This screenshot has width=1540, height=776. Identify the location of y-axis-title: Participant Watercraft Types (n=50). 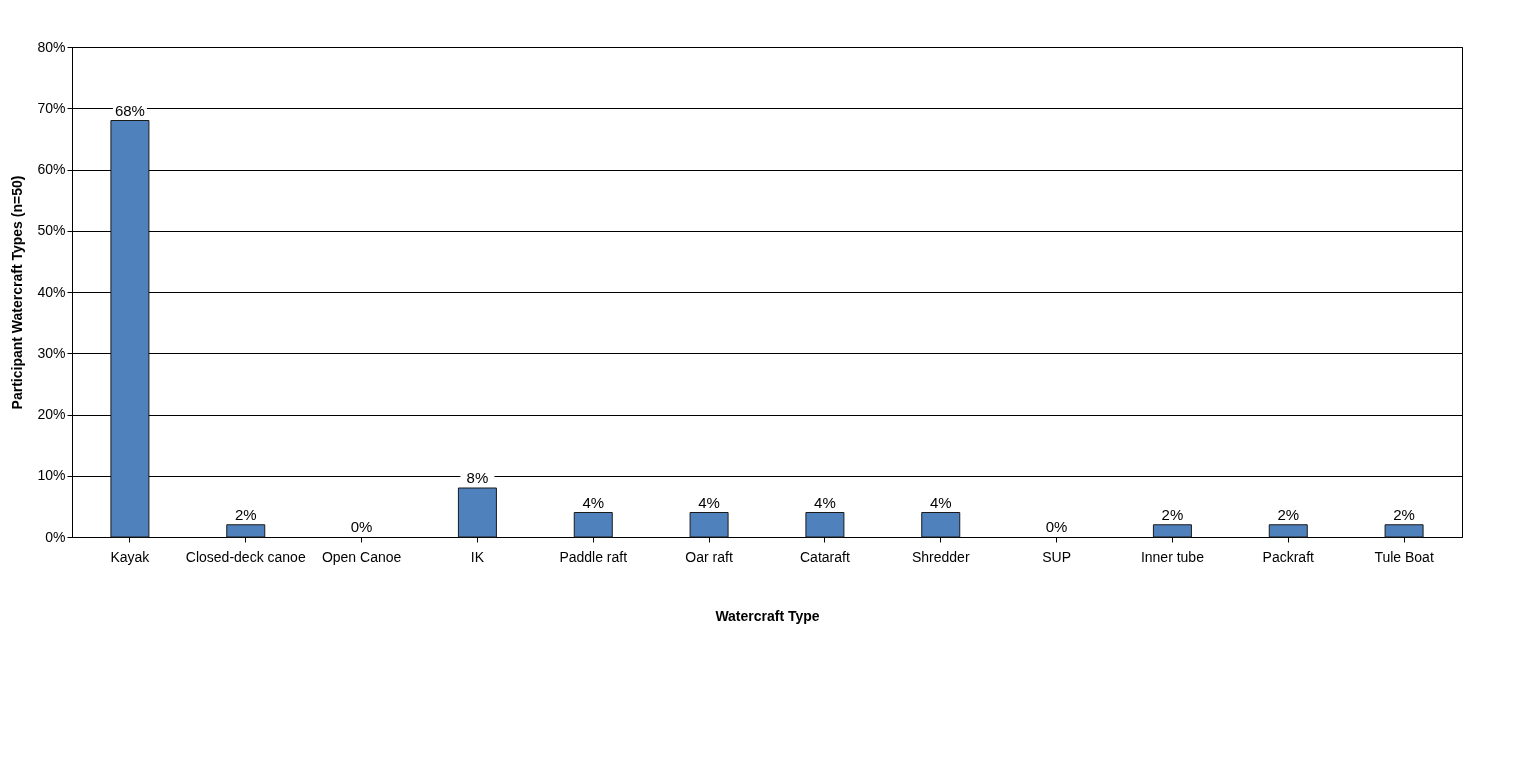
(17, 292).